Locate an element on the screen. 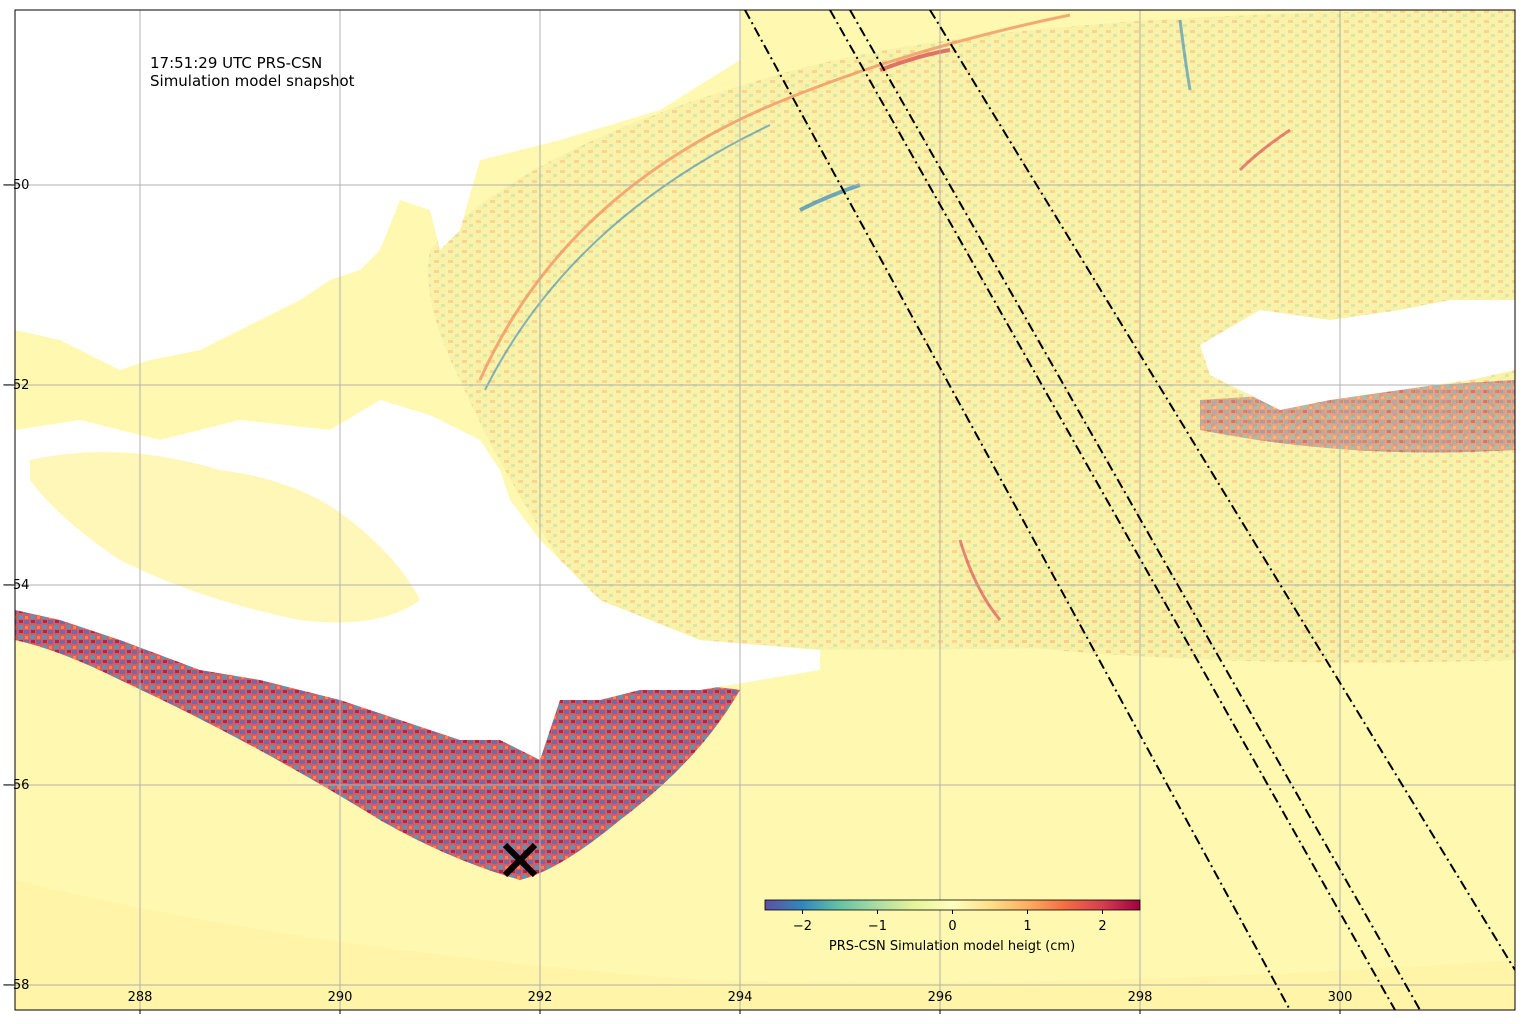 Image resolution: width=1524 pixels, height=1024 pixels. x-tick-label: 294 is located at coordinates (740, 997).